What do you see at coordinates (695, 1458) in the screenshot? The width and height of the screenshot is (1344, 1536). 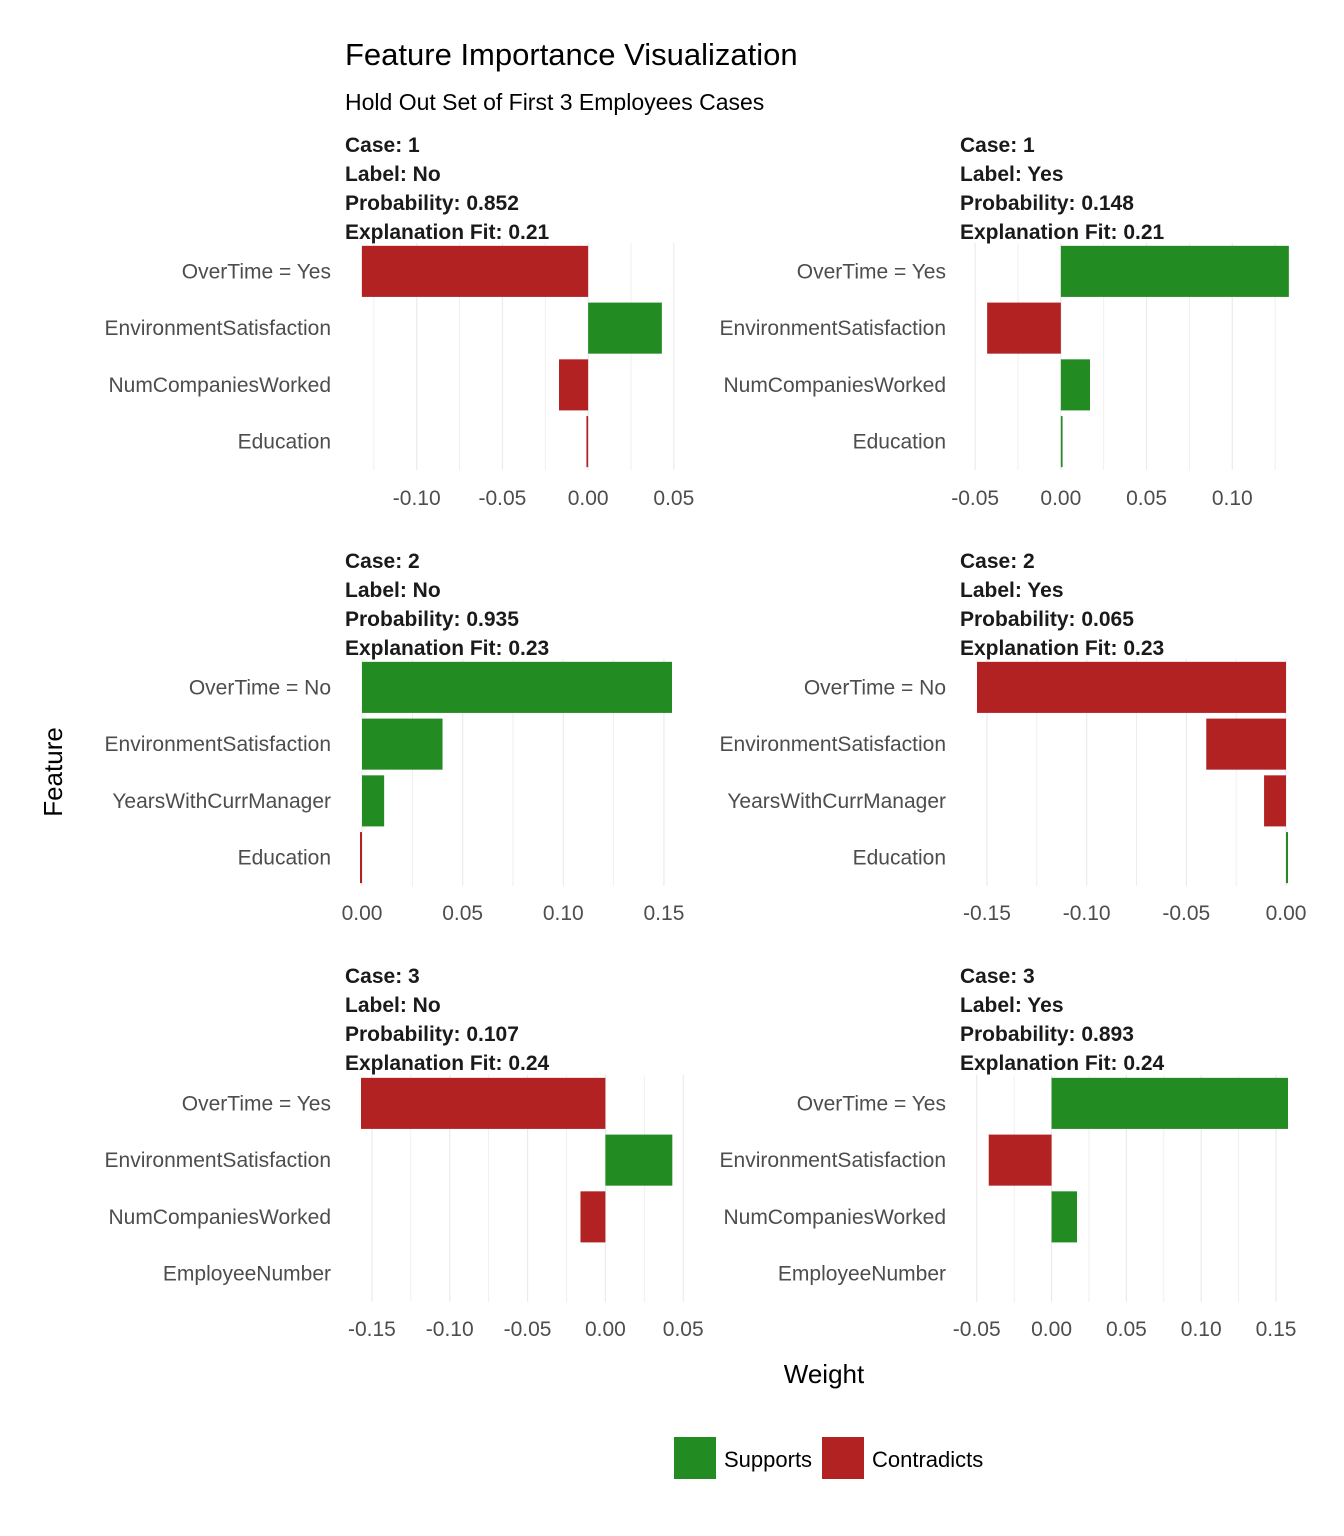 I see `legend-key-supports` at bounding box center [695, 1458].